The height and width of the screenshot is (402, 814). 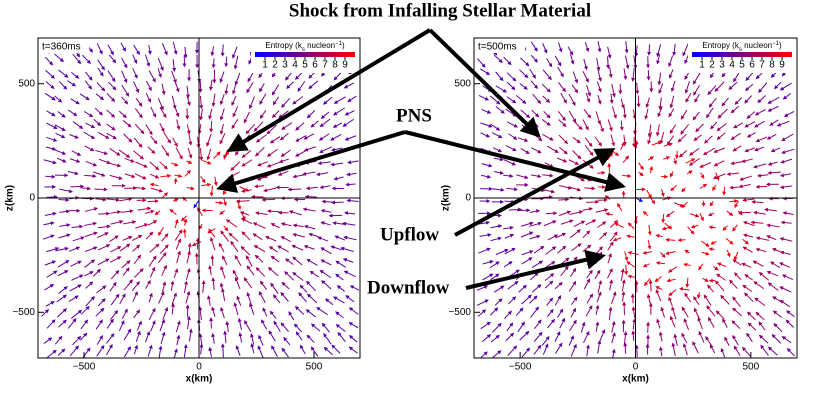 What do you see at coordinates (702, 65) in the screenshot?
I see `colorbar-tick-label: 1` at bounding box center [702, 65].